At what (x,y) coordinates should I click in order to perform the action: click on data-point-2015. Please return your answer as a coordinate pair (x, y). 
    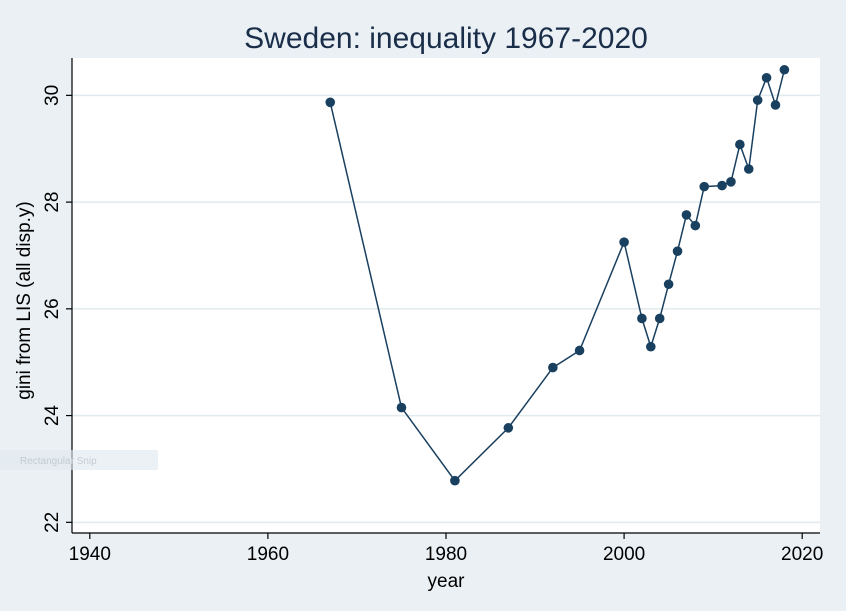
    Looking at the image, I should click on (757, 100).